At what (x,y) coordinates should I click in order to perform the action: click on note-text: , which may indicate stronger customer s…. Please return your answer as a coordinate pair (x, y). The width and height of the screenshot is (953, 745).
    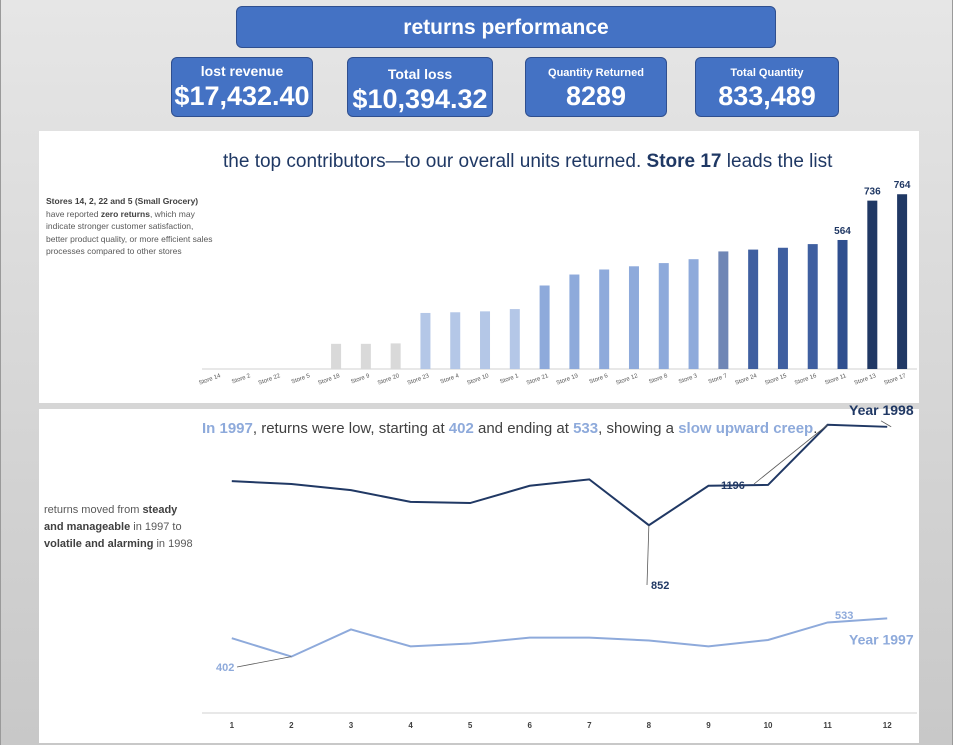
    Looking at the image, I should click on (129, 232).